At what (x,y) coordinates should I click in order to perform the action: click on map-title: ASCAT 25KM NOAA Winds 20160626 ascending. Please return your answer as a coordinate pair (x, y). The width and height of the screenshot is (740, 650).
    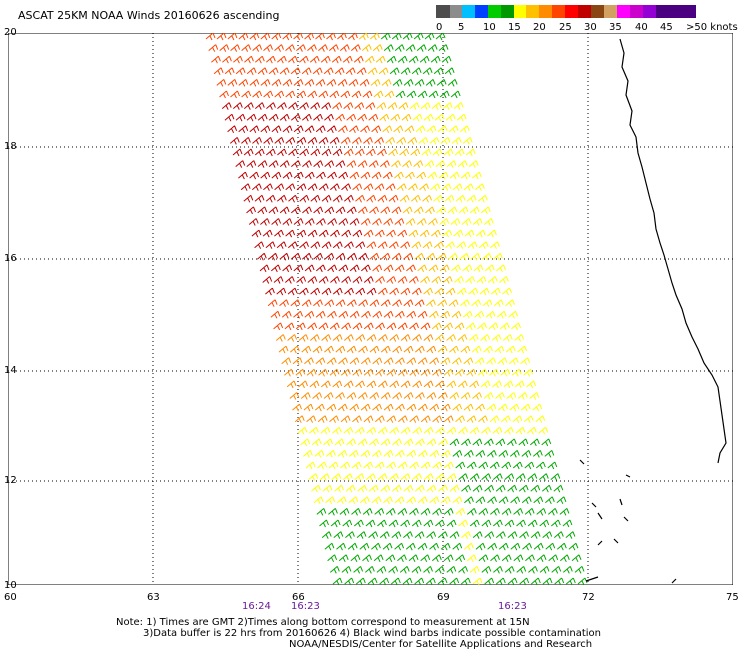
    Looking at the image, I should click on (149, 15).